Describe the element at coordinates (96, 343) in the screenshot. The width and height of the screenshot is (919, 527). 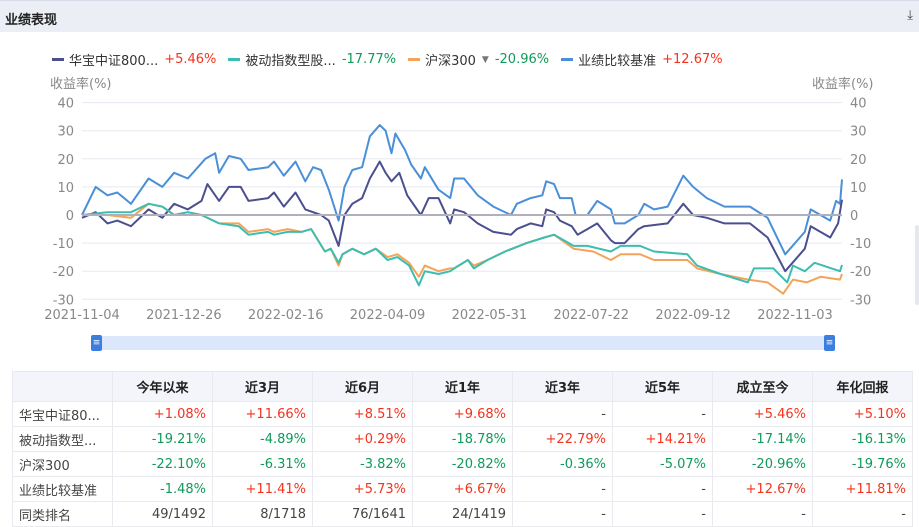
I see `slider-start-handle: ≡` at that location.